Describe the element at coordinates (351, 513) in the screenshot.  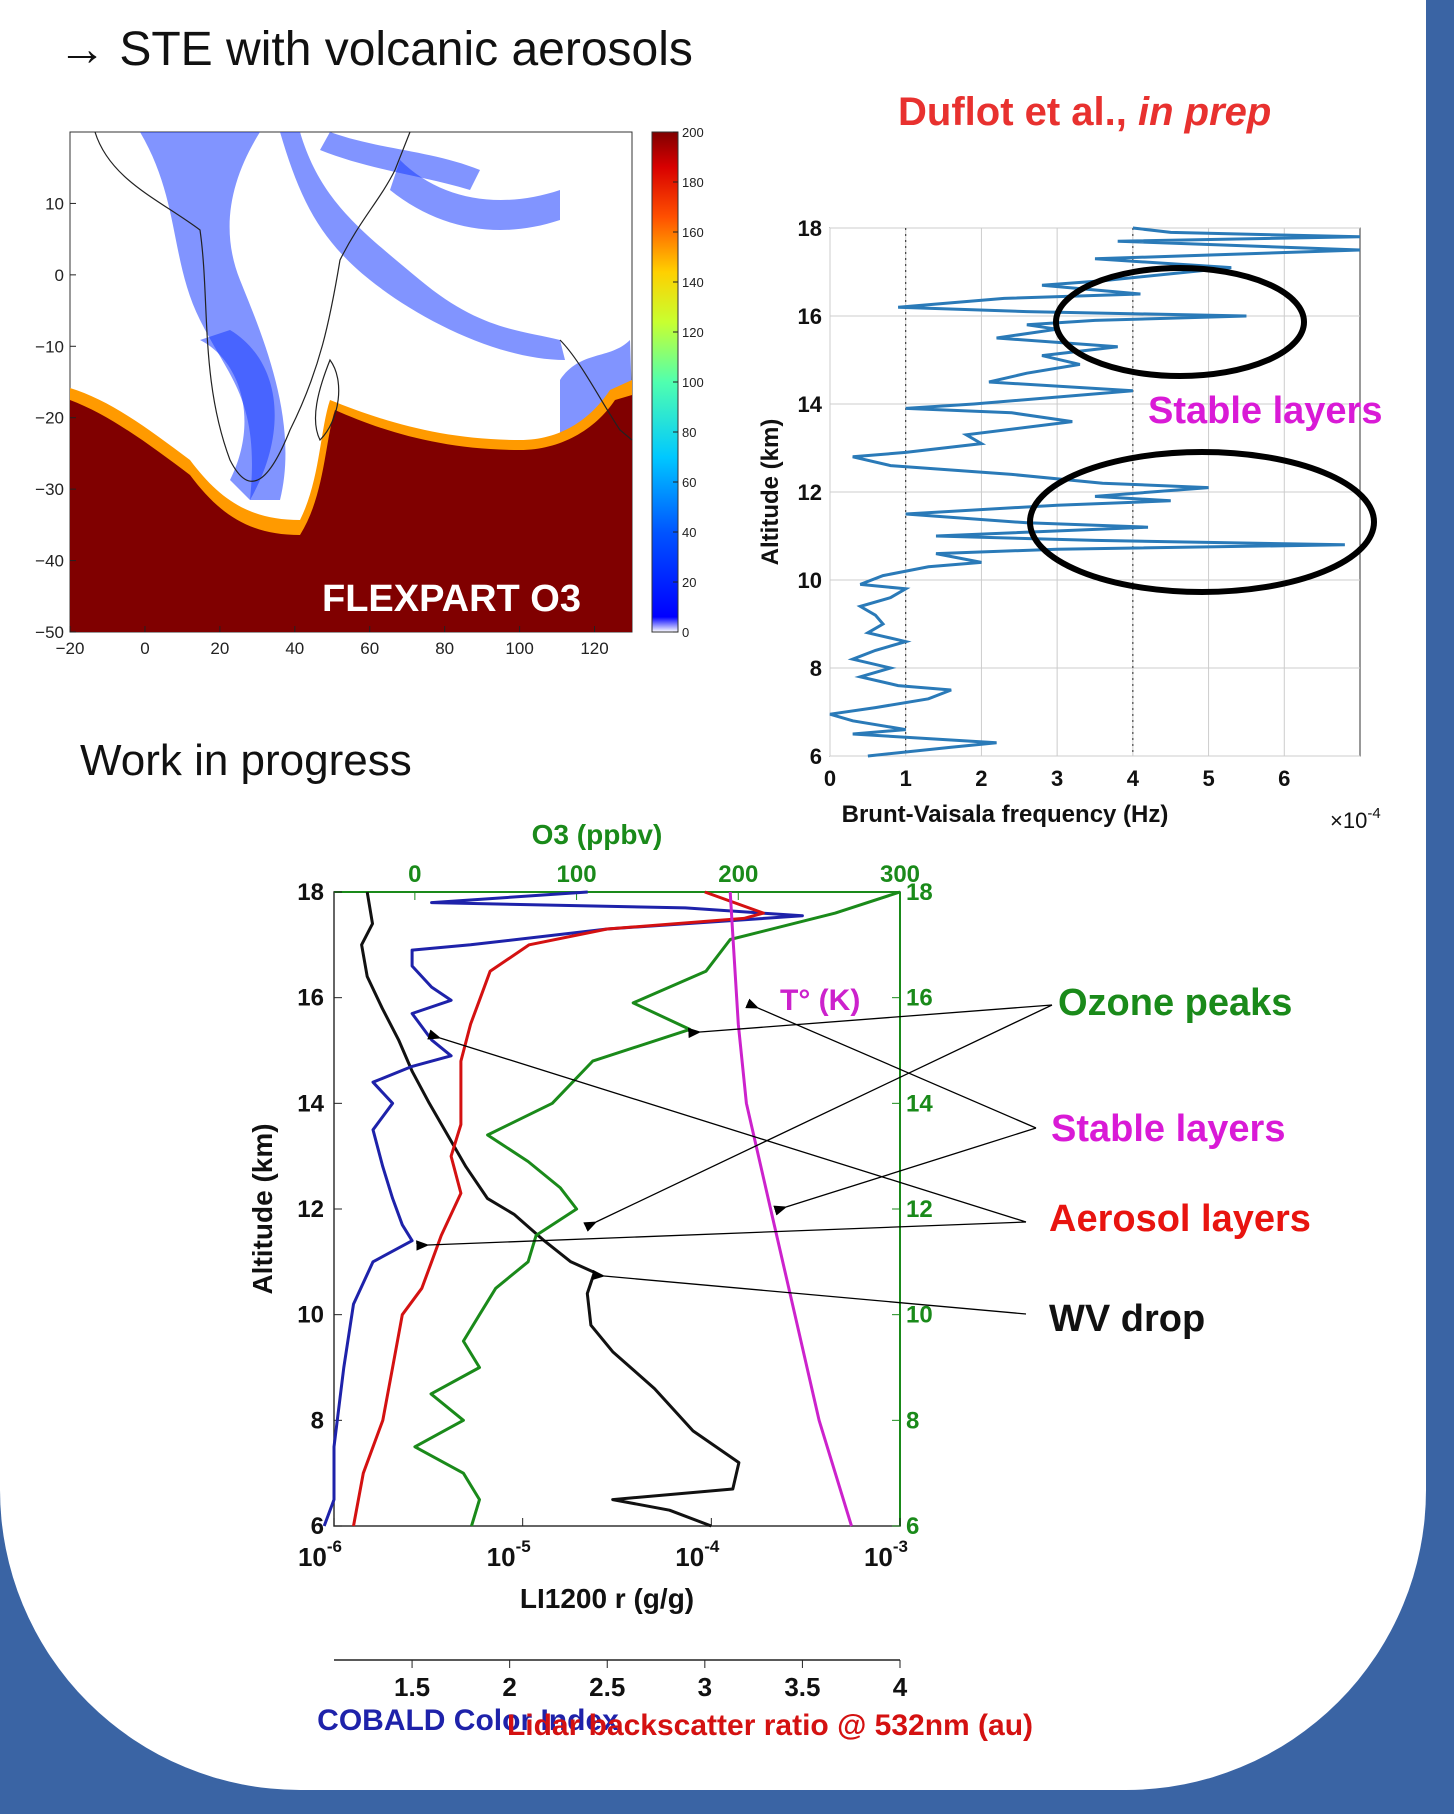
I see `high-ozone-region` at that location.